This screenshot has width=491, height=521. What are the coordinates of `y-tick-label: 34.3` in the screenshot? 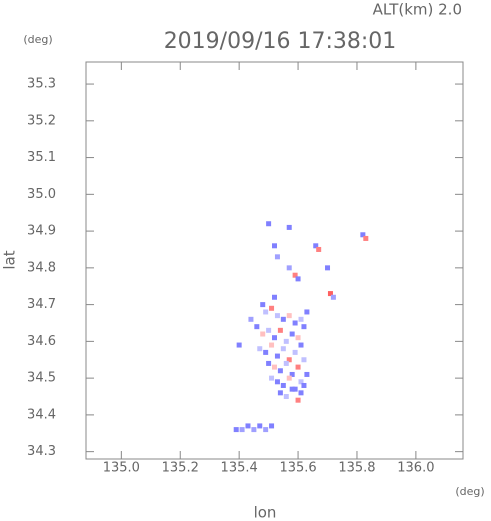 It's located at (41, 451).